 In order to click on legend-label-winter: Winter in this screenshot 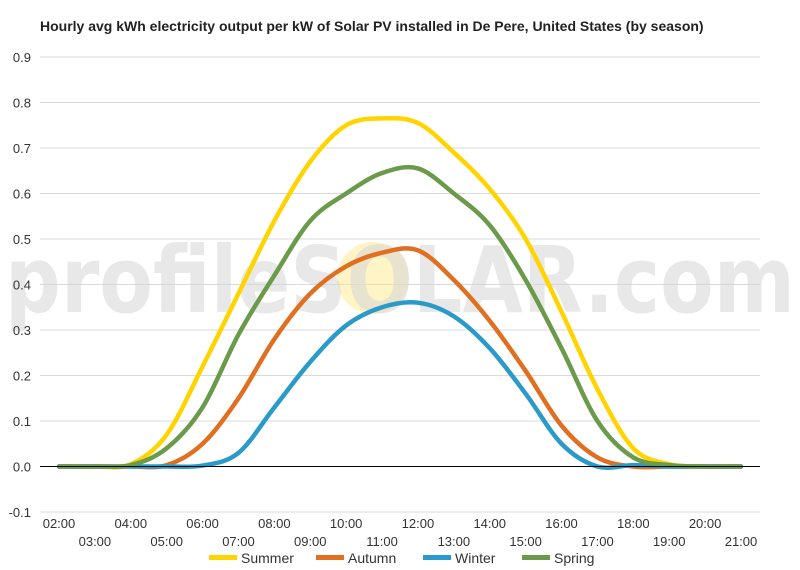, I will do `click(475, 558)`.